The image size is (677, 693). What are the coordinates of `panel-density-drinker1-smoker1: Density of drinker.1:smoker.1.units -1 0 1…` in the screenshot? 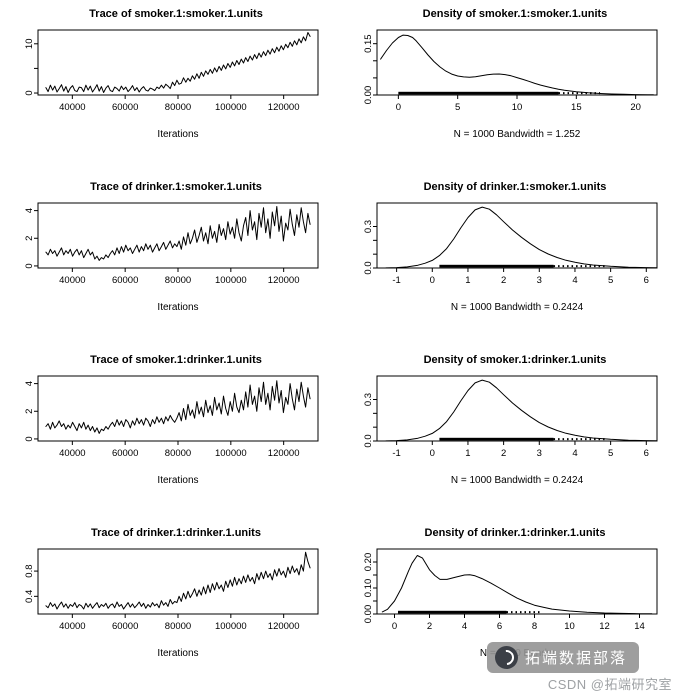 It's located at (508, 259).